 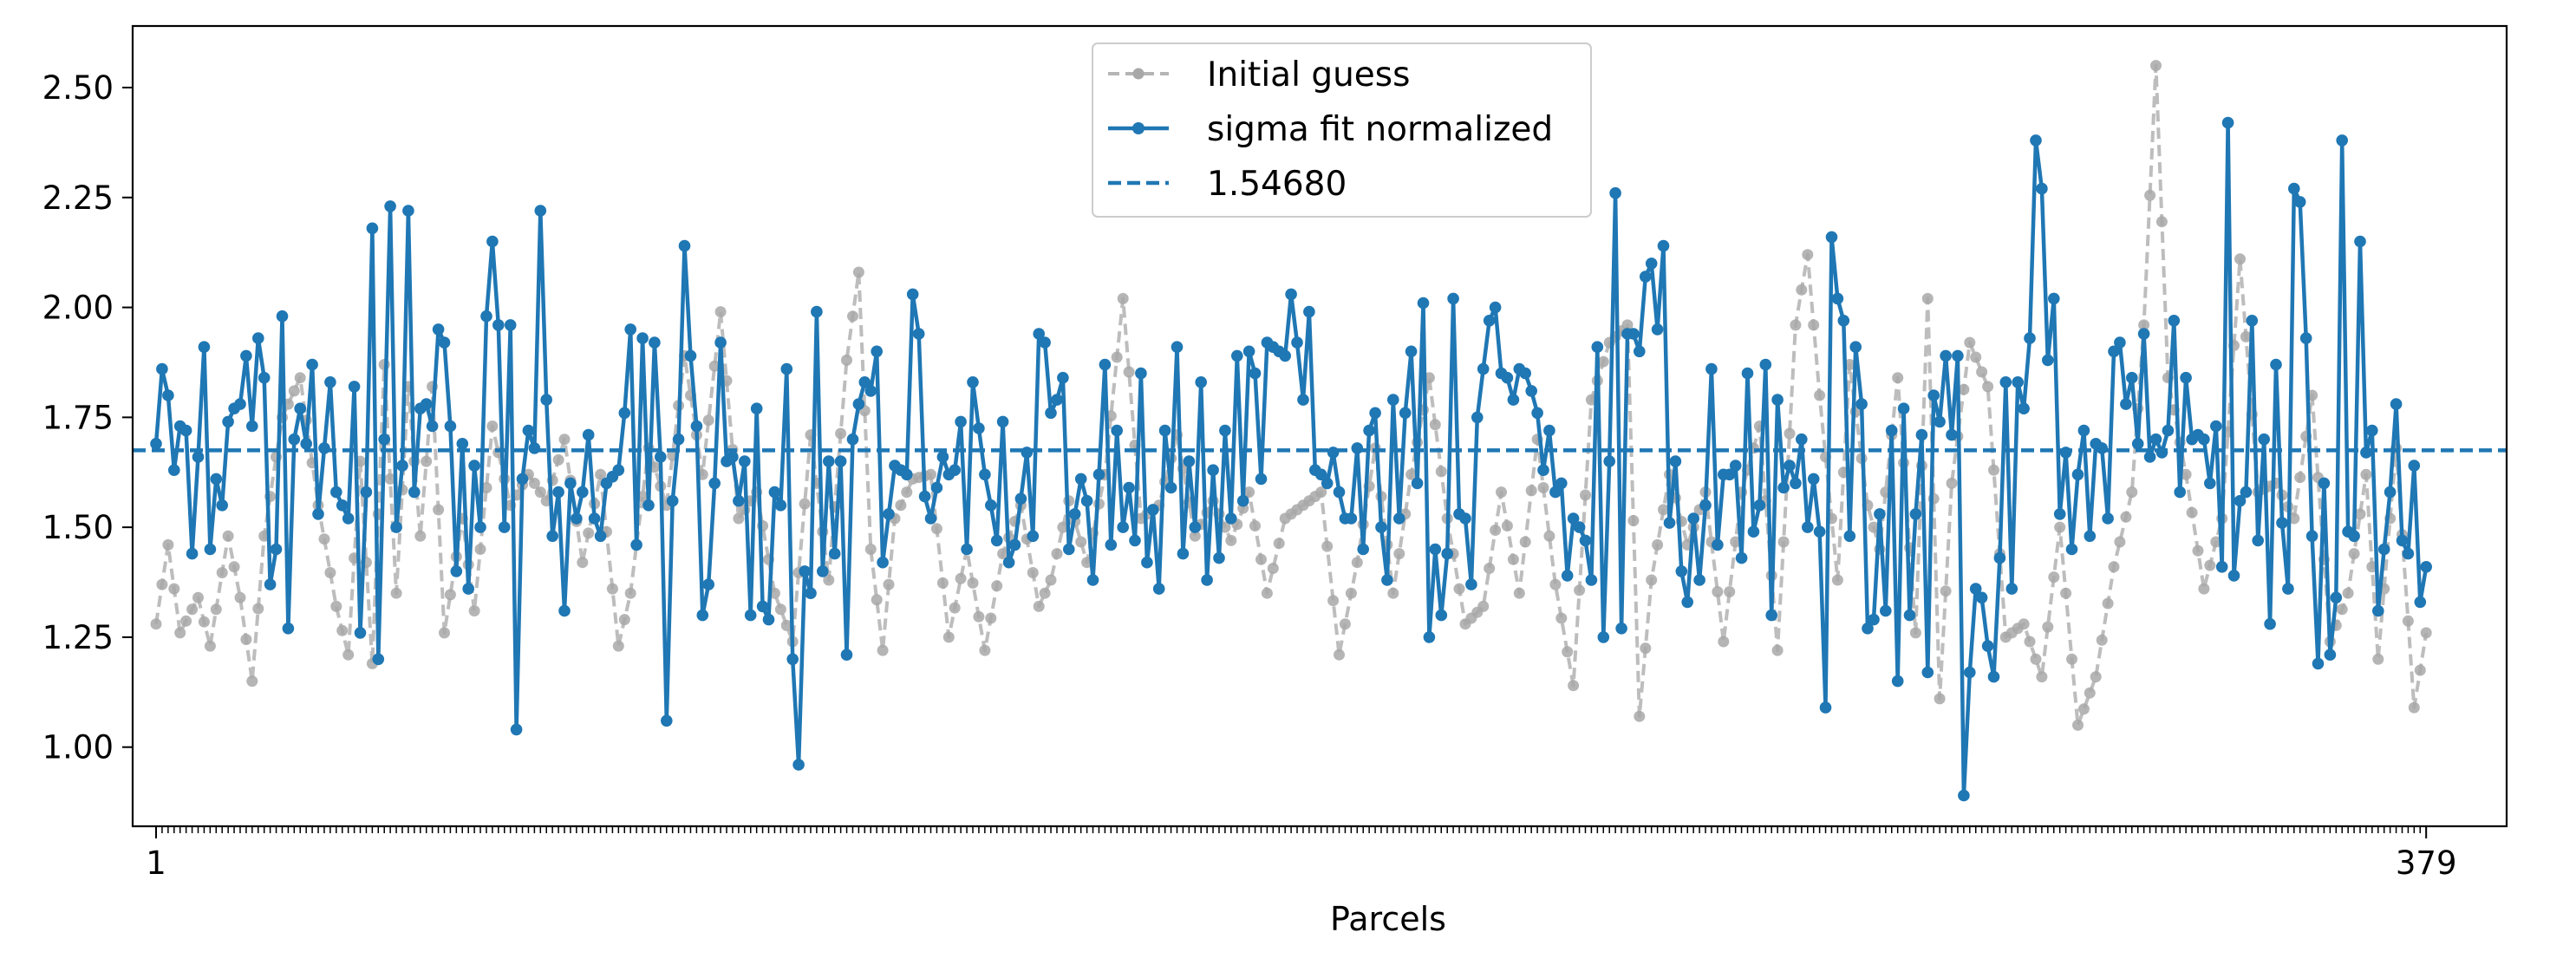 I want to click on x-tick-label: 379, so click(x=2427, y=863).